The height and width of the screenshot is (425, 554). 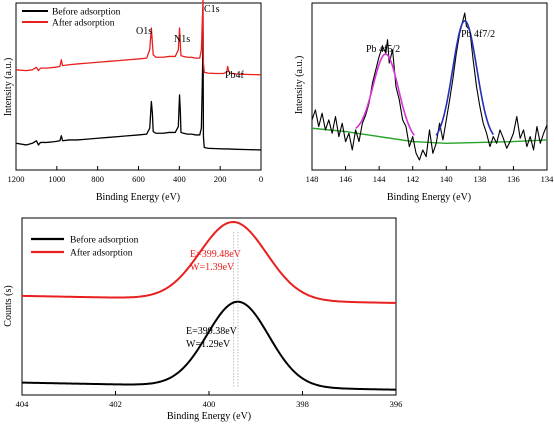 What do you see at coordinates (430, 175) in the screenshot?
I see `pb4f-x-ticks: 148 146 144 142 140 138 136 134` at bounding box center [430, 175].